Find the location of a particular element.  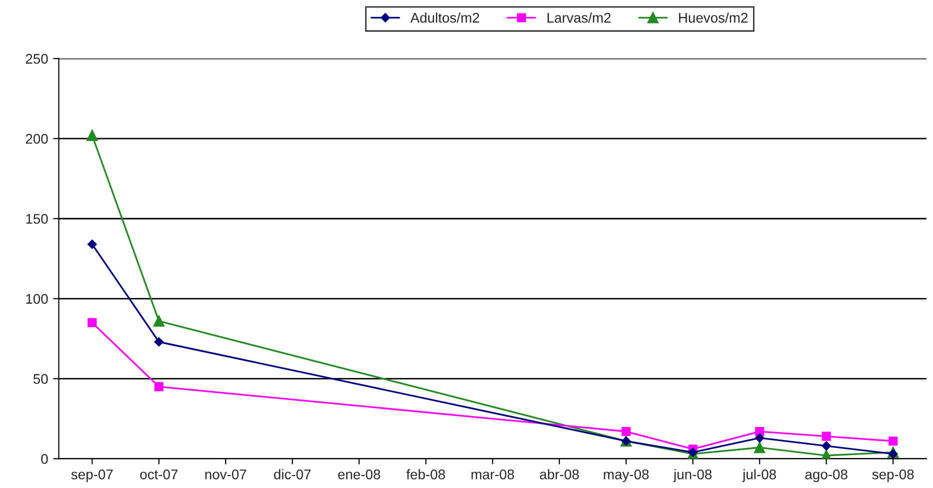

x-tick-label: sep-08 is located at coordinates (893, 476).